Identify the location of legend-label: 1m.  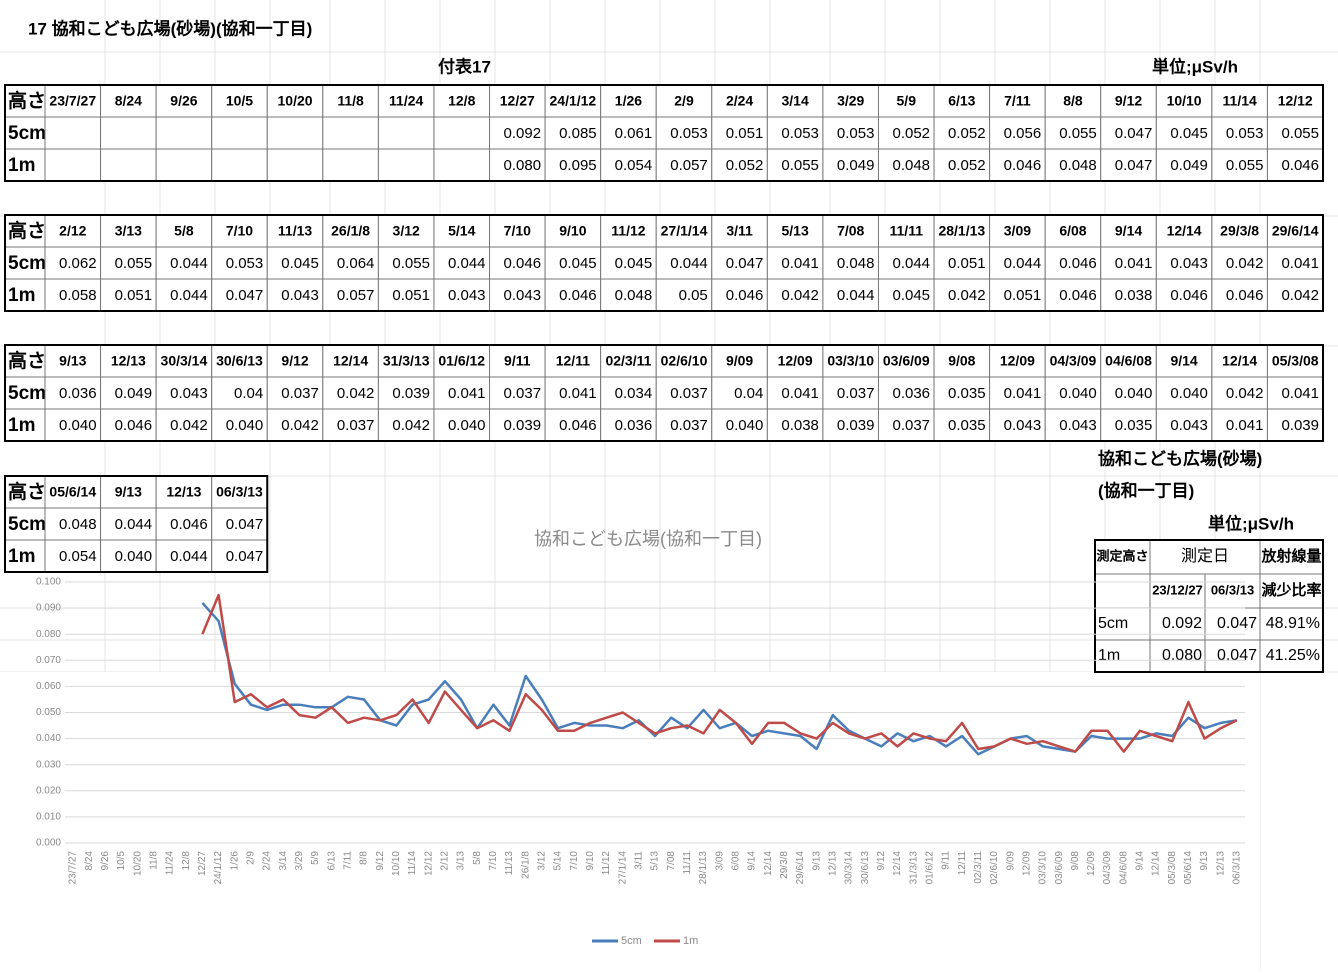
(690, 941).